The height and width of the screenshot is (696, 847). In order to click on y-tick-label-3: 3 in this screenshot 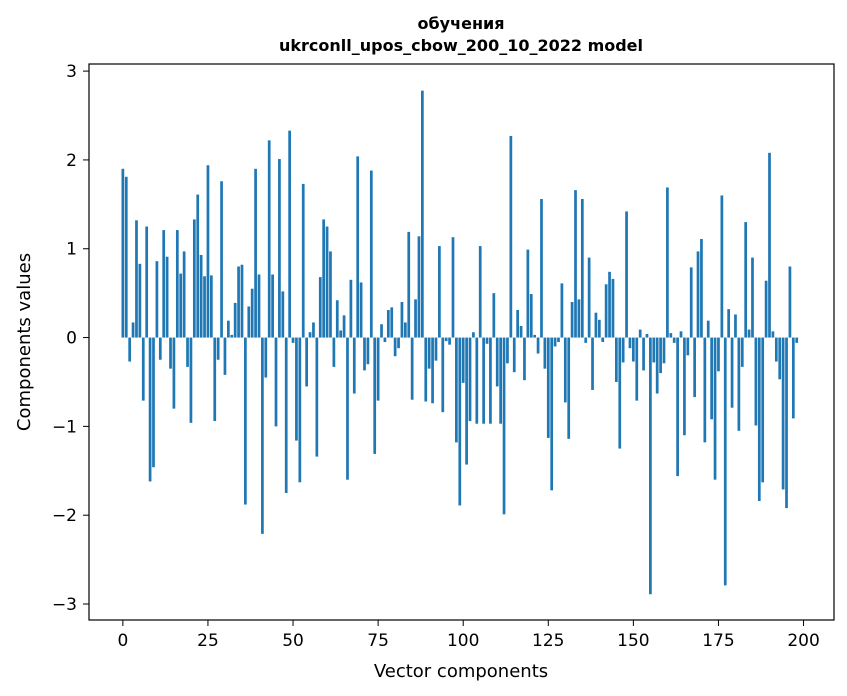, I will do `click(71, 72)`.